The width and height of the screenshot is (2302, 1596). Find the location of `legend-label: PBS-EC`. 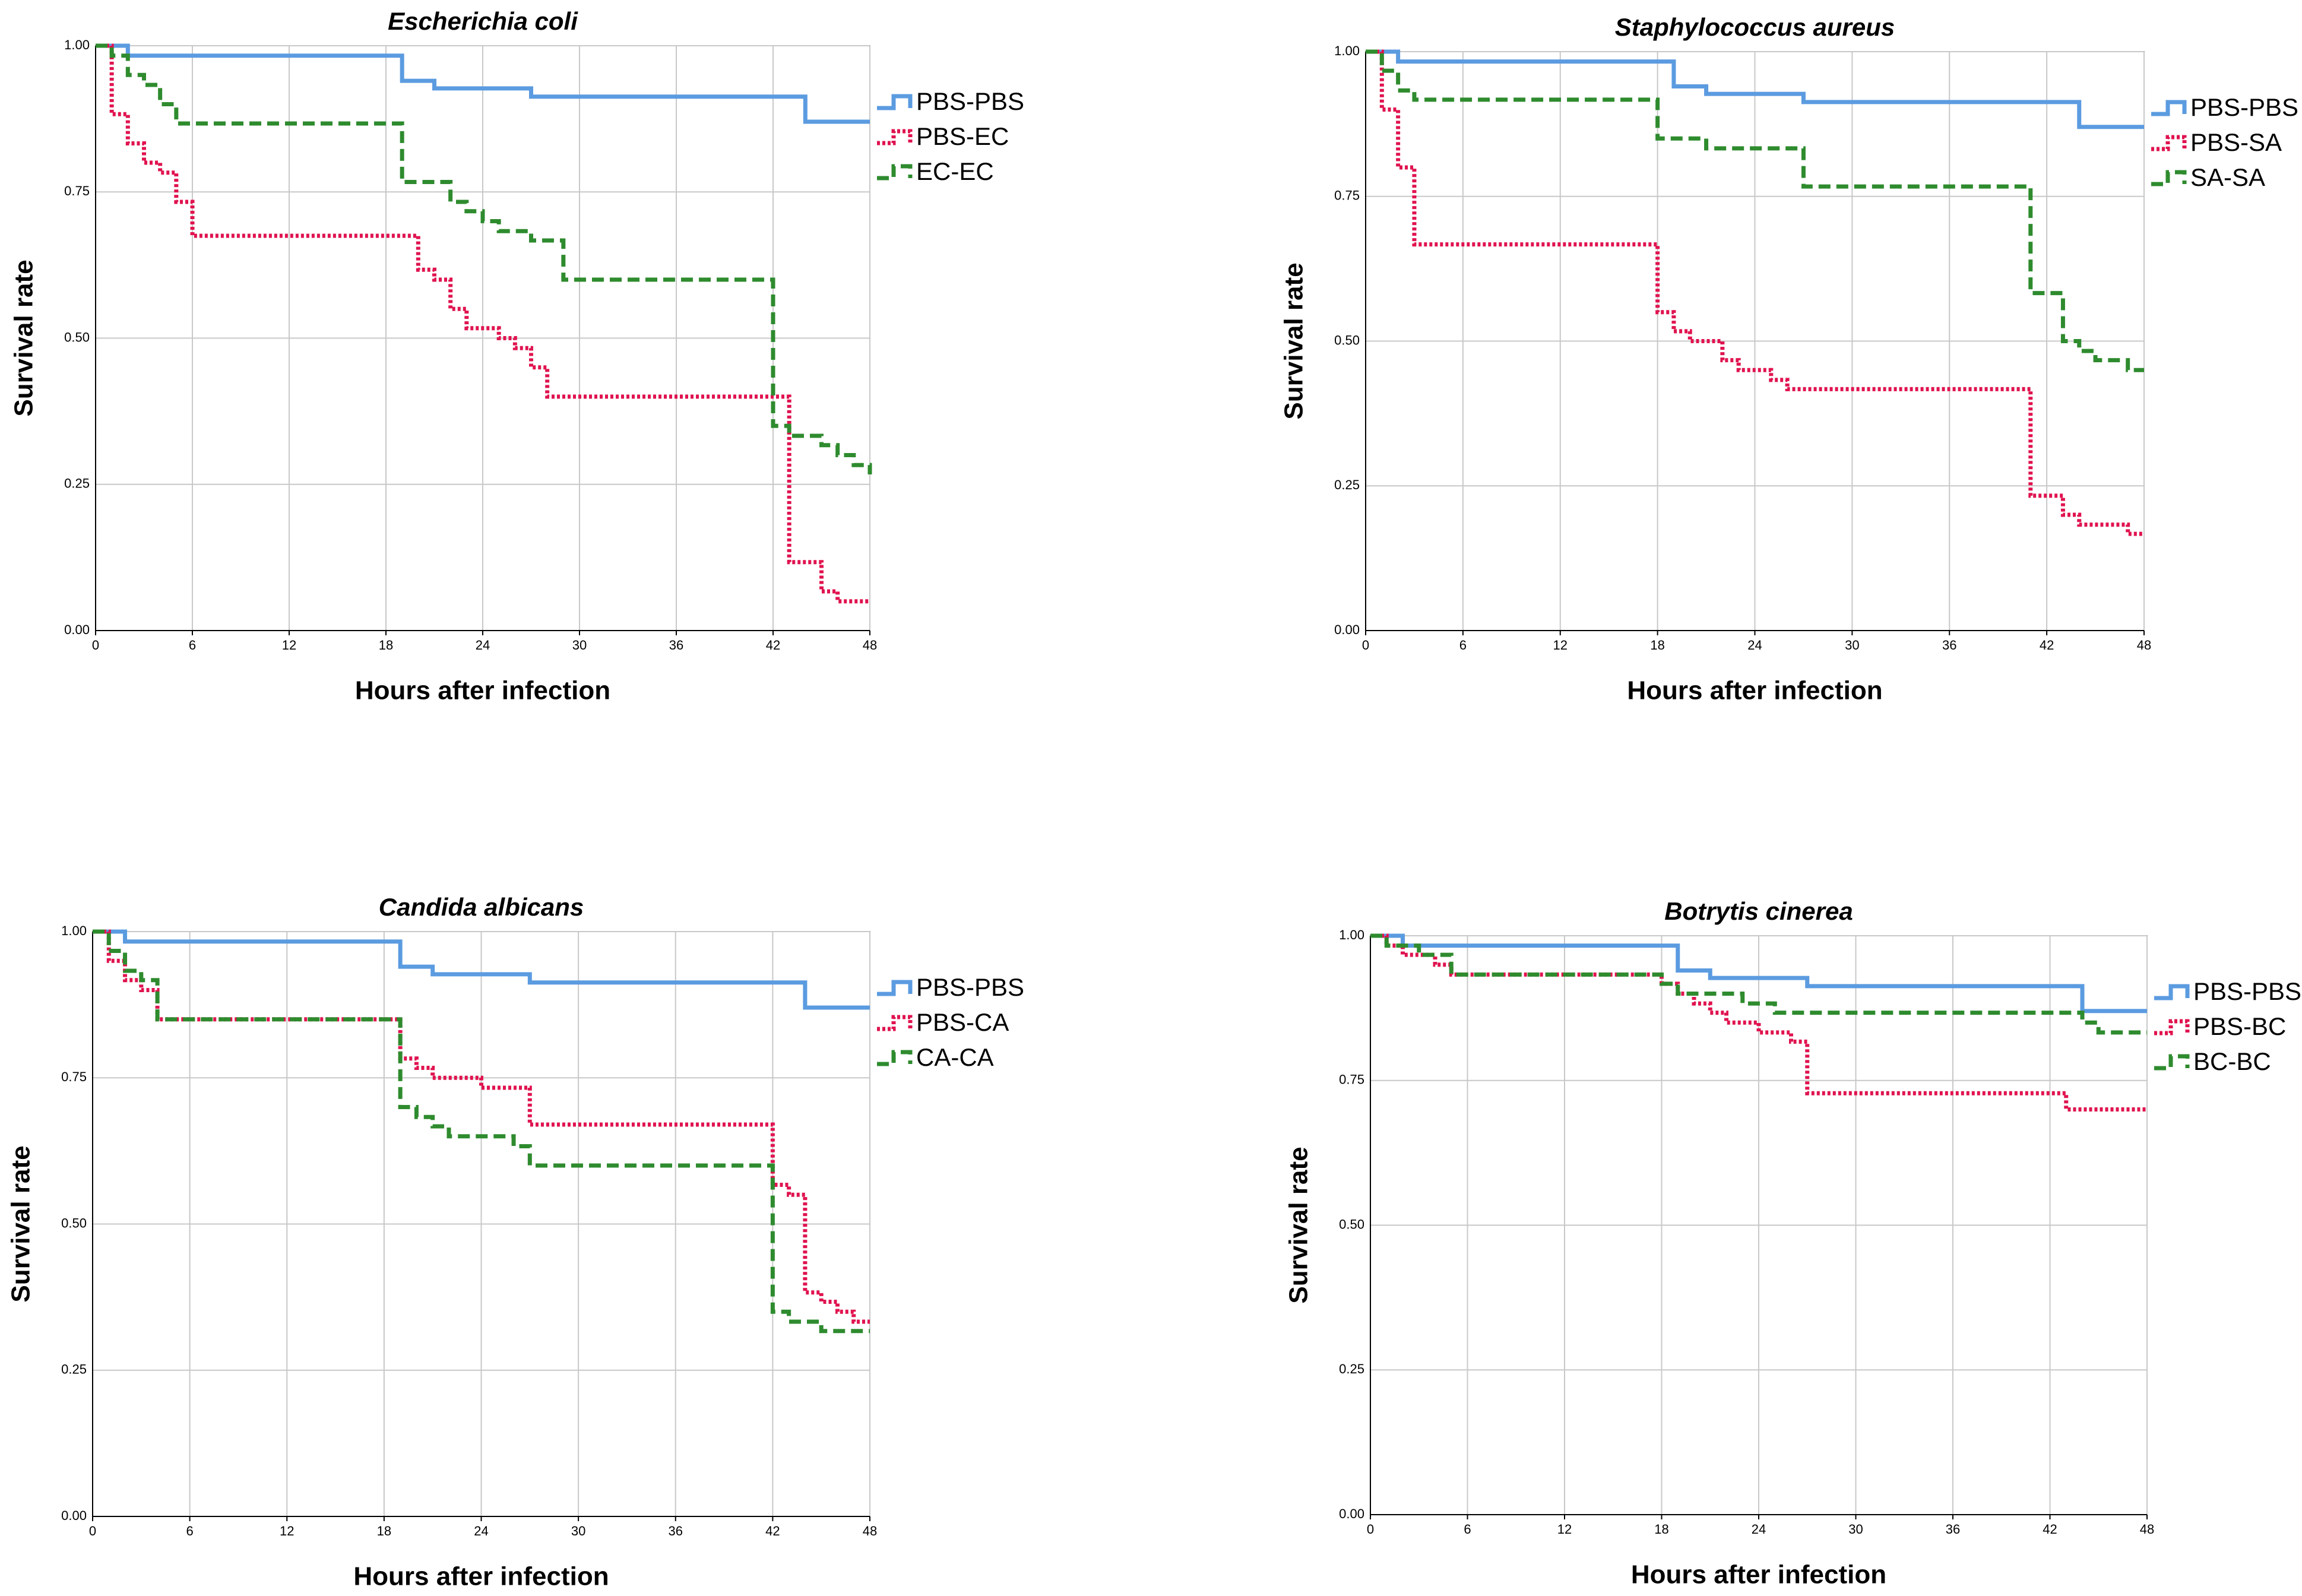

legend-label: PBS-EC is located at coordinates (962, 136).